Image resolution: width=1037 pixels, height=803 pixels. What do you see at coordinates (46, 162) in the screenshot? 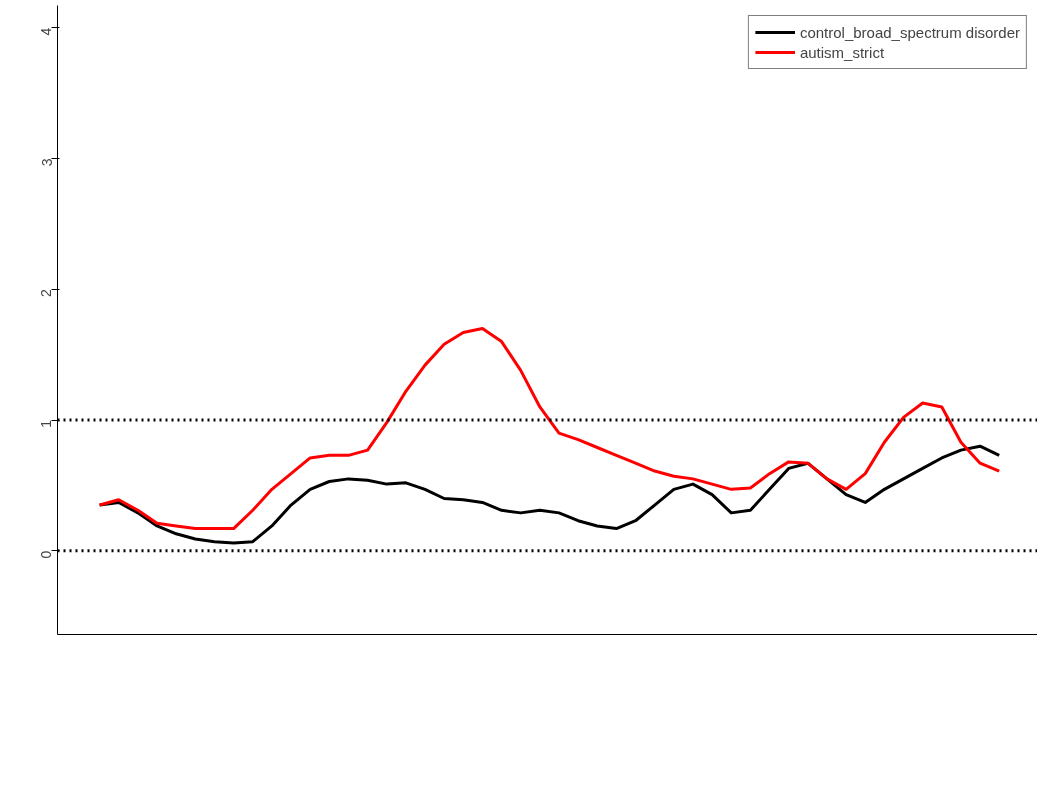
I see `y-tick-label: 3` at bounding box center [46, 162].